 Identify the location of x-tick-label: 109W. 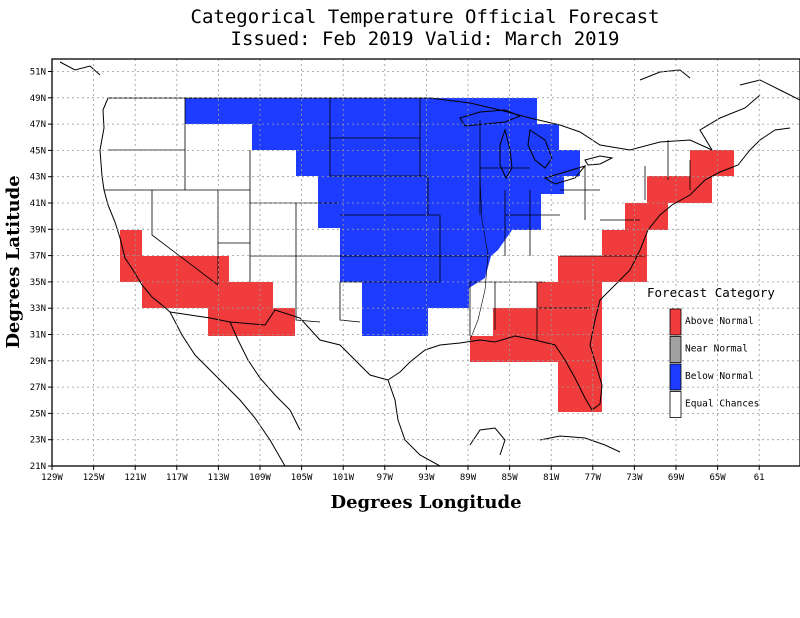
(260, 478).